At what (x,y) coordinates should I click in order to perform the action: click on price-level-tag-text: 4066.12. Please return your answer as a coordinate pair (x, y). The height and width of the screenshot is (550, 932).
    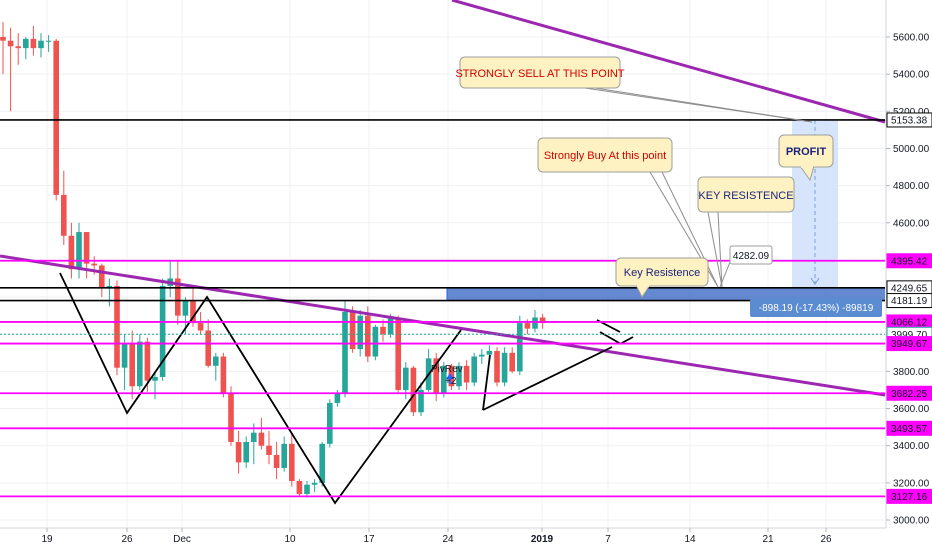
    Looking at the image, I should click on (909, 322).